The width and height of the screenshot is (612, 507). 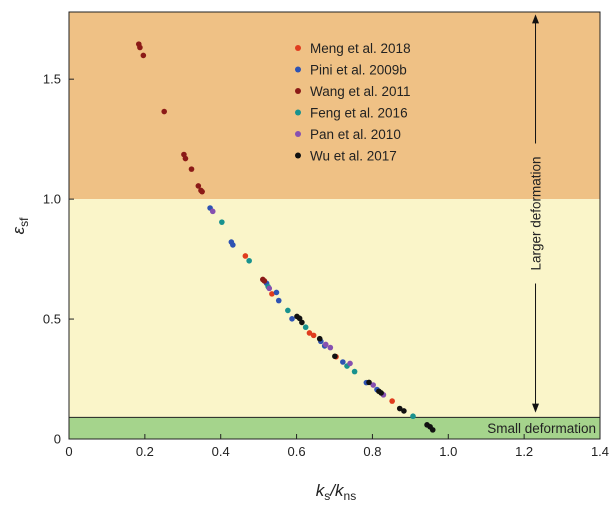 I want to click on y-axis-title: εsf, so click(x=20, y=225).